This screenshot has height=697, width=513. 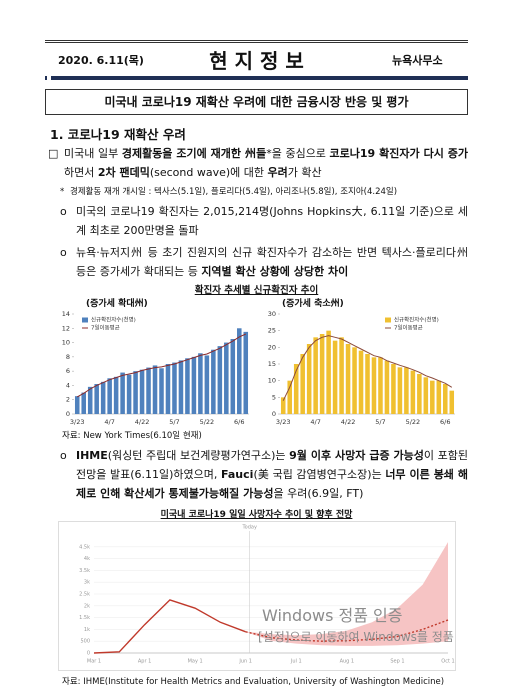 I want to click on y-tick-label: 2k, so click(x=87, y=606).